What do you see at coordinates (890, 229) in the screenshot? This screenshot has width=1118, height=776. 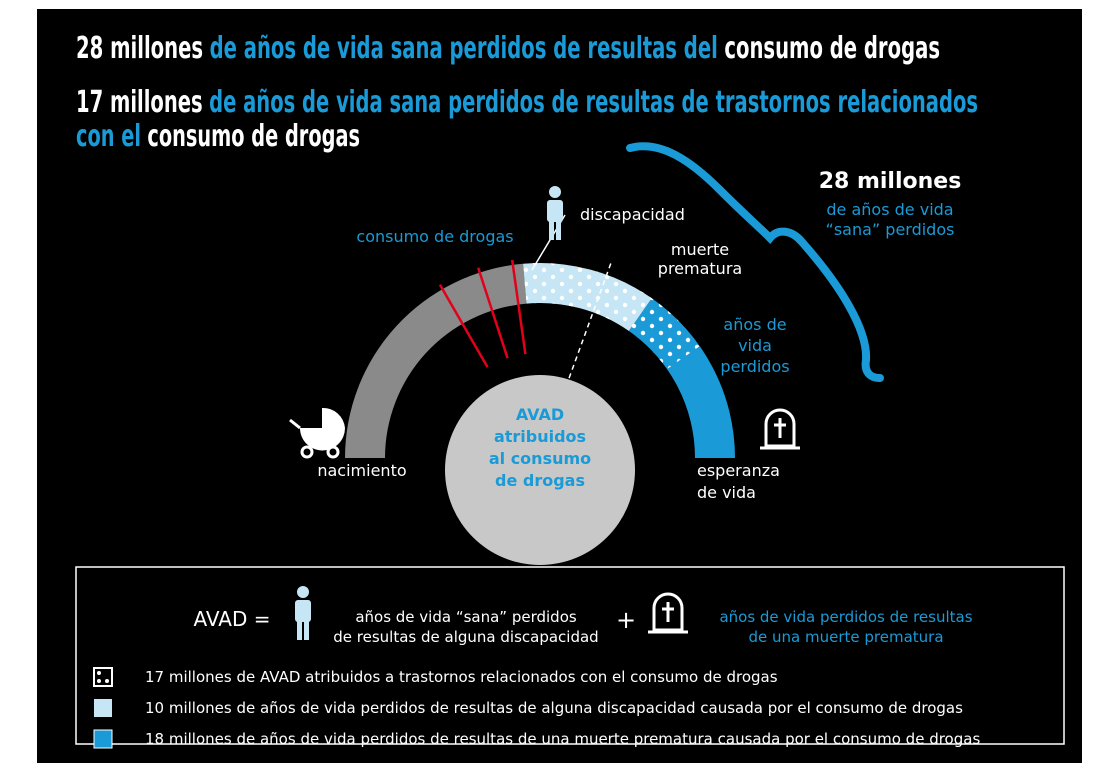 I see `brace-caption: “sana” perdidos` at bounding box center [890, 229].